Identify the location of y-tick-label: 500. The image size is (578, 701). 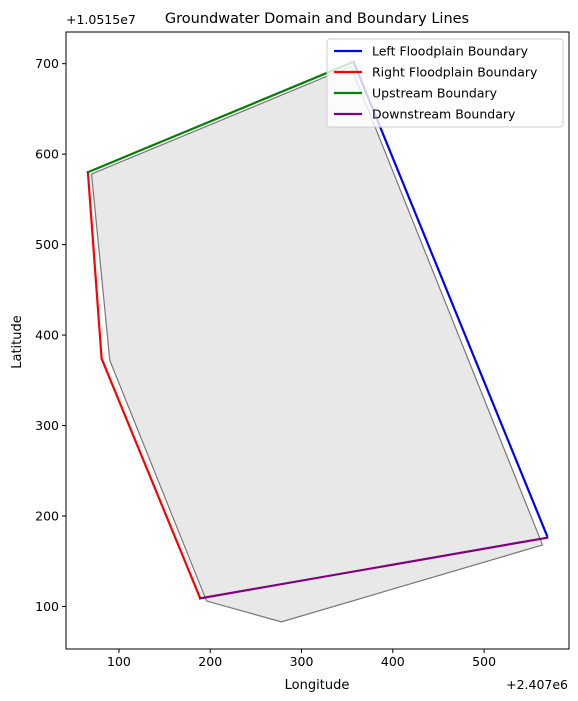
(47, 244).